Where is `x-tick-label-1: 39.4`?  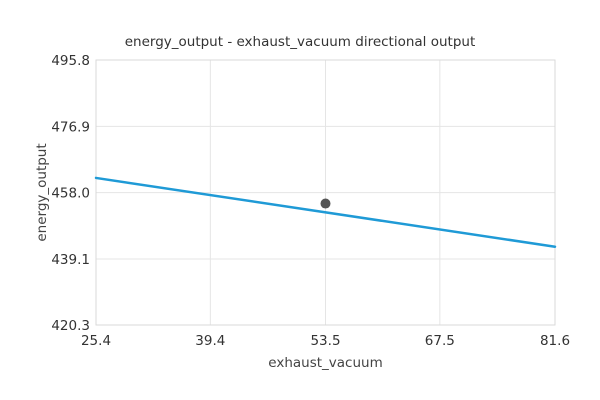
x-tick-label-1: 39.4 is located at coordinates (210, 341).